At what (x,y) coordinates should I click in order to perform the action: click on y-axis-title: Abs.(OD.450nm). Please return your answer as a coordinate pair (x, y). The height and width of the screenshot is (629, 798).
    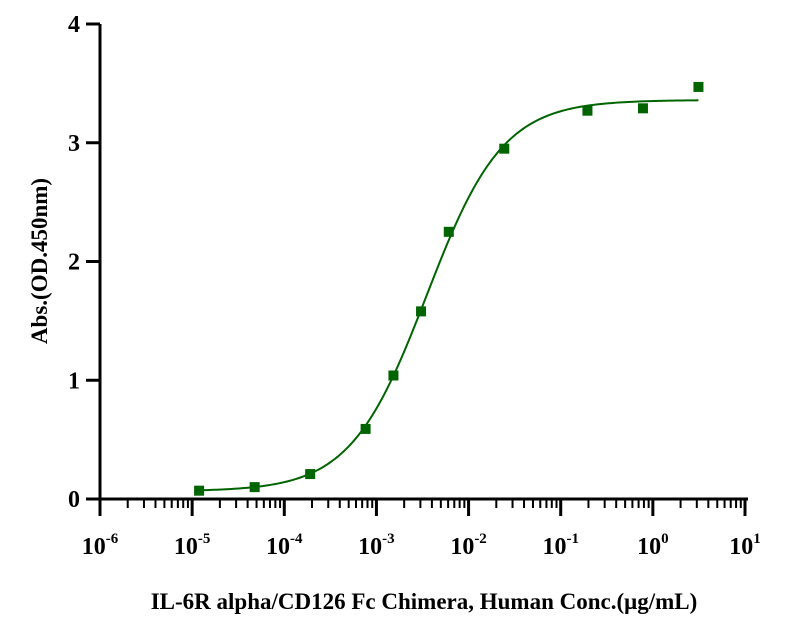
    Looking at the image, I should click on (39, 261).